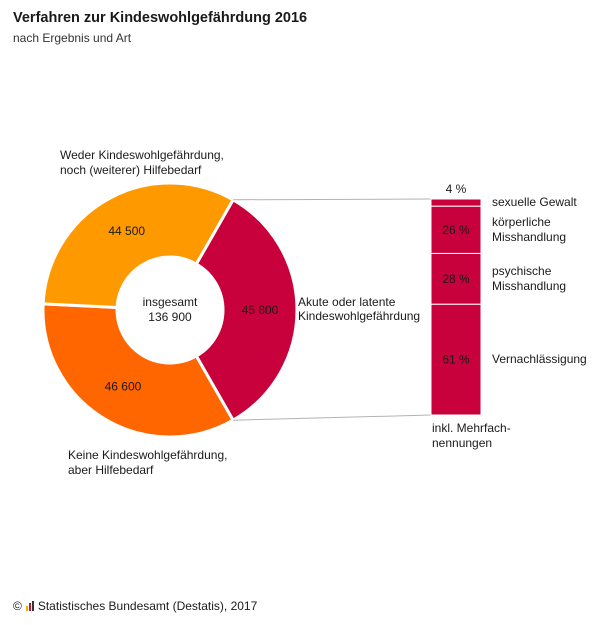 Image resolution: width=600 pixels, height=625 pixels. Describe the element at coordinates (72, 38) in the screenshot. I see `chart-subtitle: nach Ergebnis und Art` at that location.